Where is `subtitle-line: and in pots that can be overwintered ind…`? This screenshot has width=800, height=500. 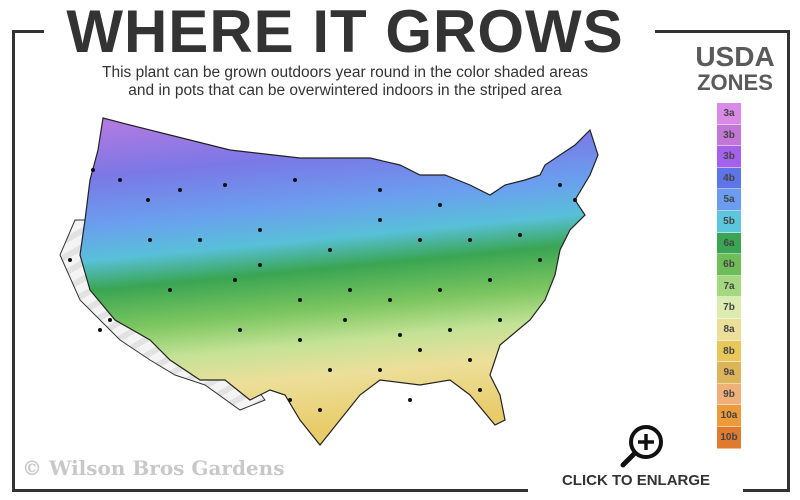 subtitle-line: and in pots that can be overwintered ind… is located at coordinates (345, 90).